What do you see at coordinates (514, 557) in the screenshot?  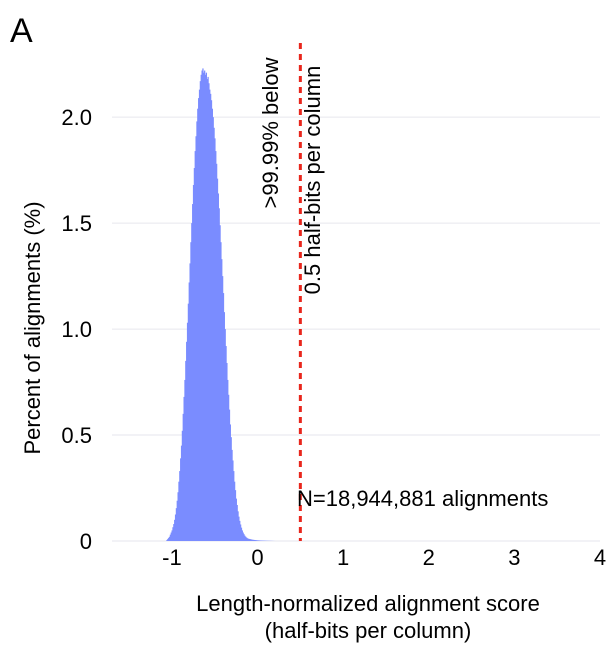 I see `x-tick-label: 3` at bounding box center [514, 557].